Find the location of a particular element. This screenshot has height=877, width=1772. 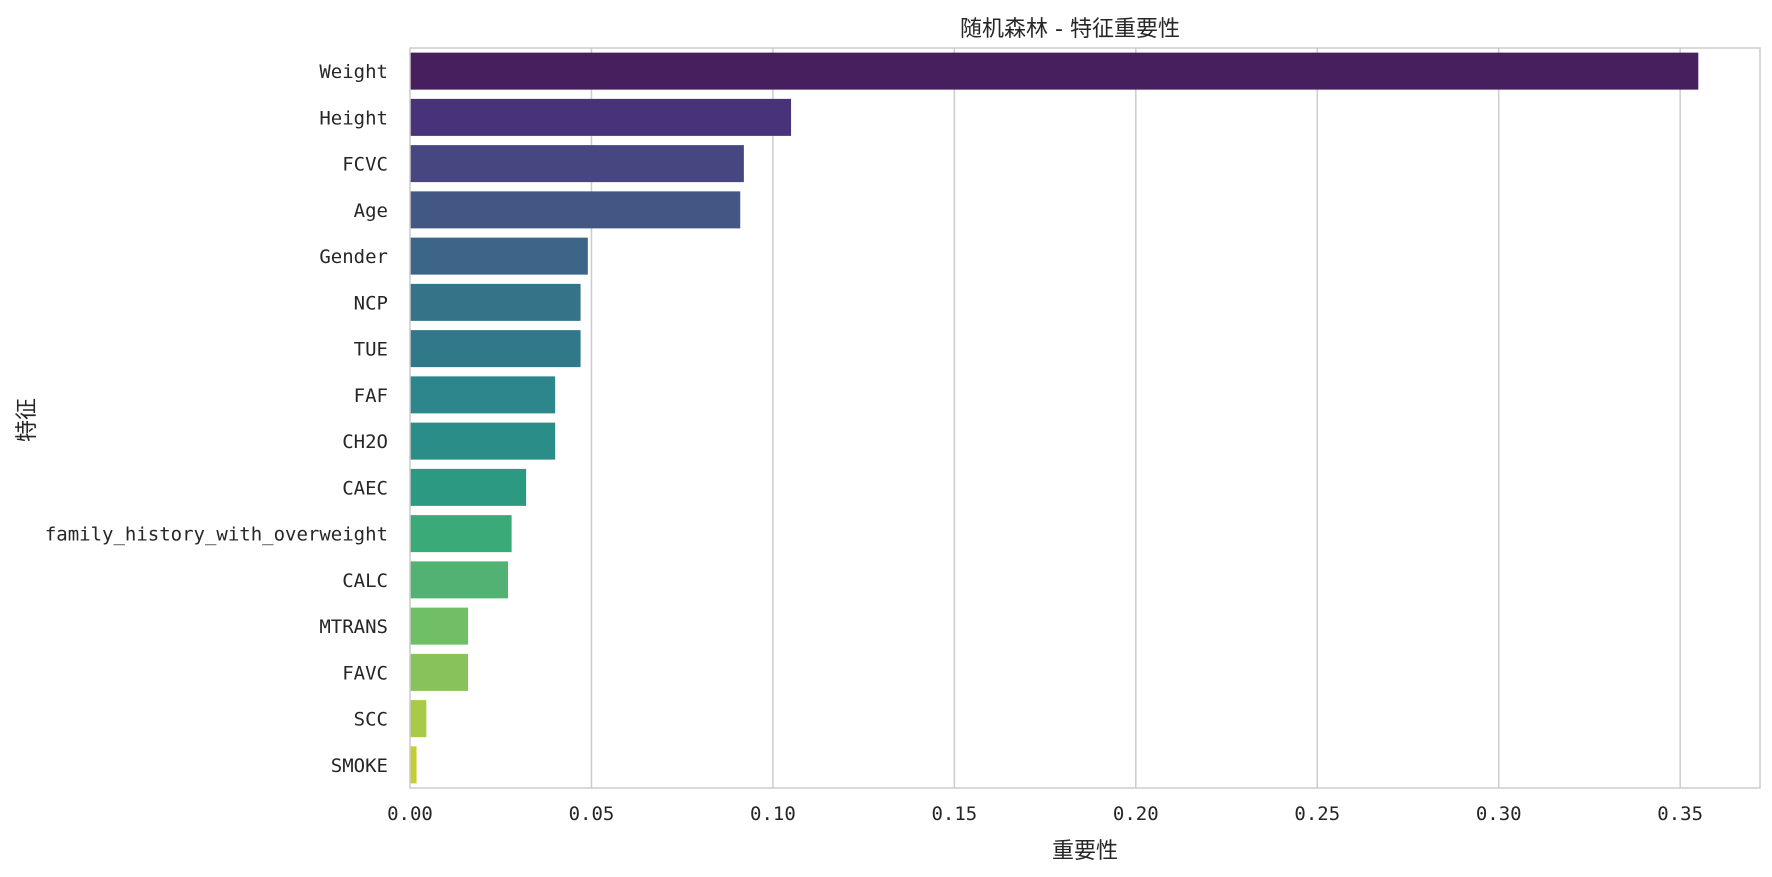

x-tick-label: 0.20 is located at coordinates (1136, 814).